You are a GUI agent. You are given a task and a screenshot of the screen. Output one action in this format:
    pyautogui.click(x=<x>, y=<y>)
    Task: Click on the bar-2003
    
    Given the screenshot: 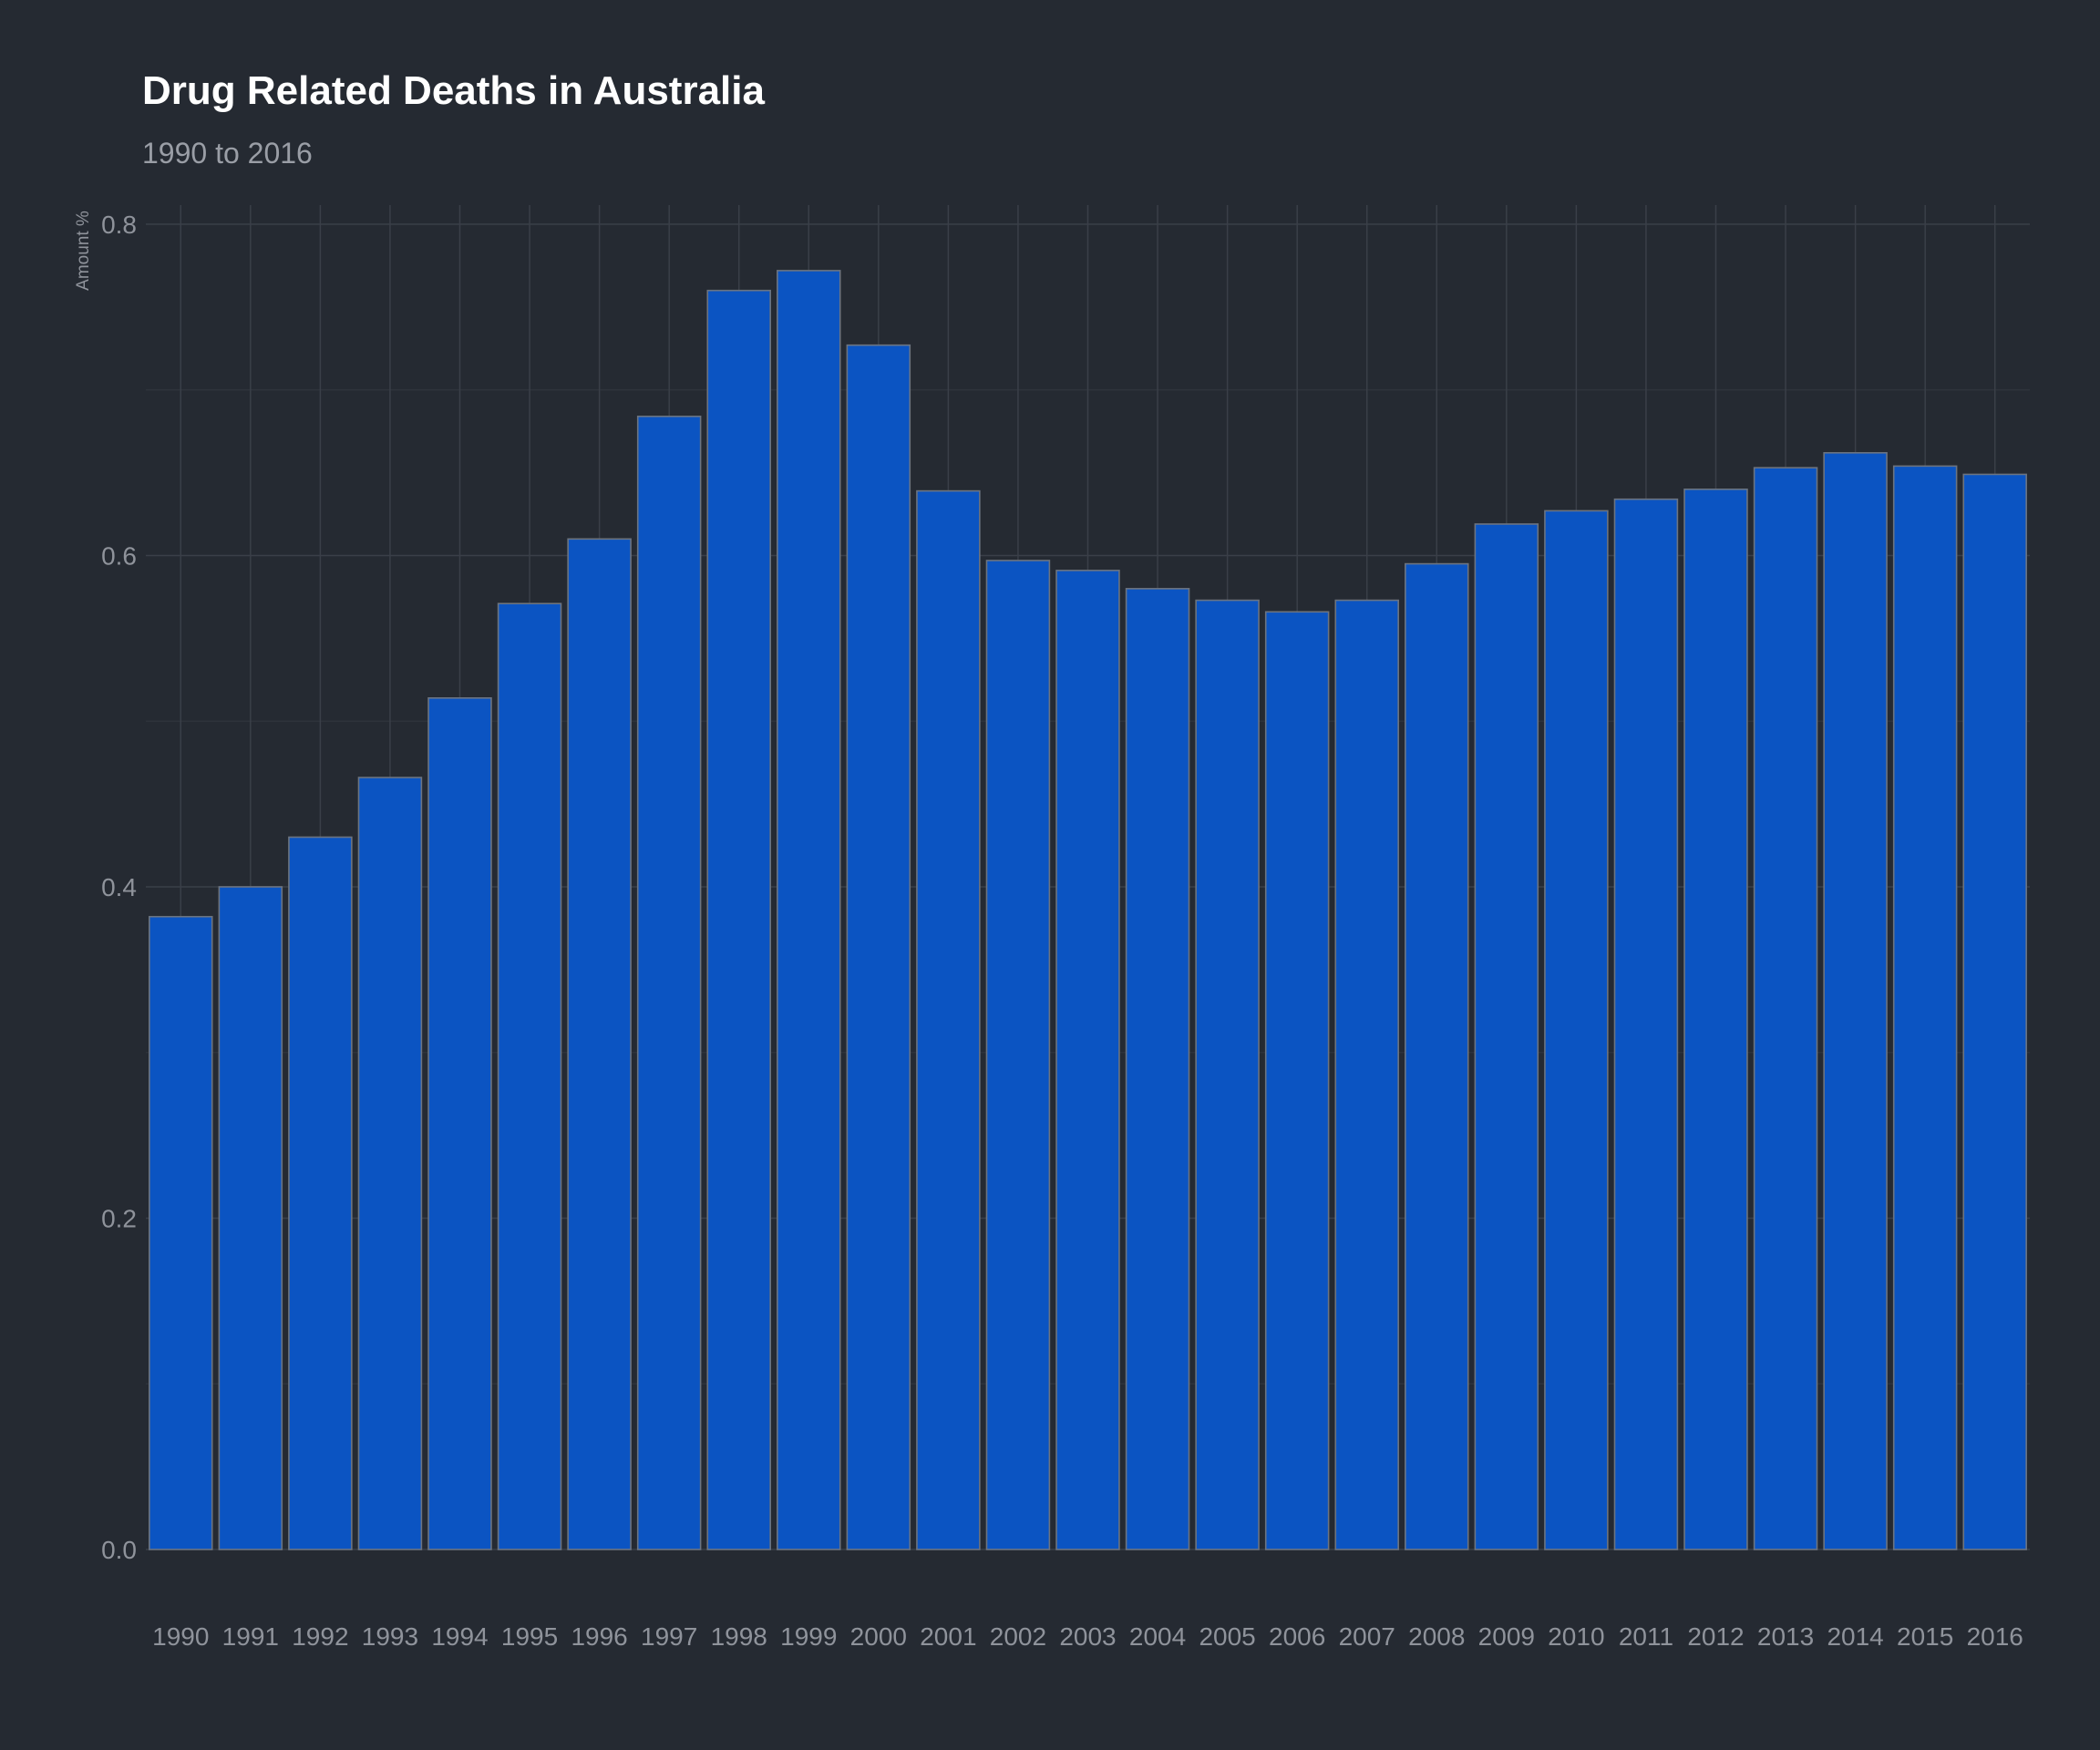 What is the action you would take?
    pyautogui.click(x=1087, y=1060)
    